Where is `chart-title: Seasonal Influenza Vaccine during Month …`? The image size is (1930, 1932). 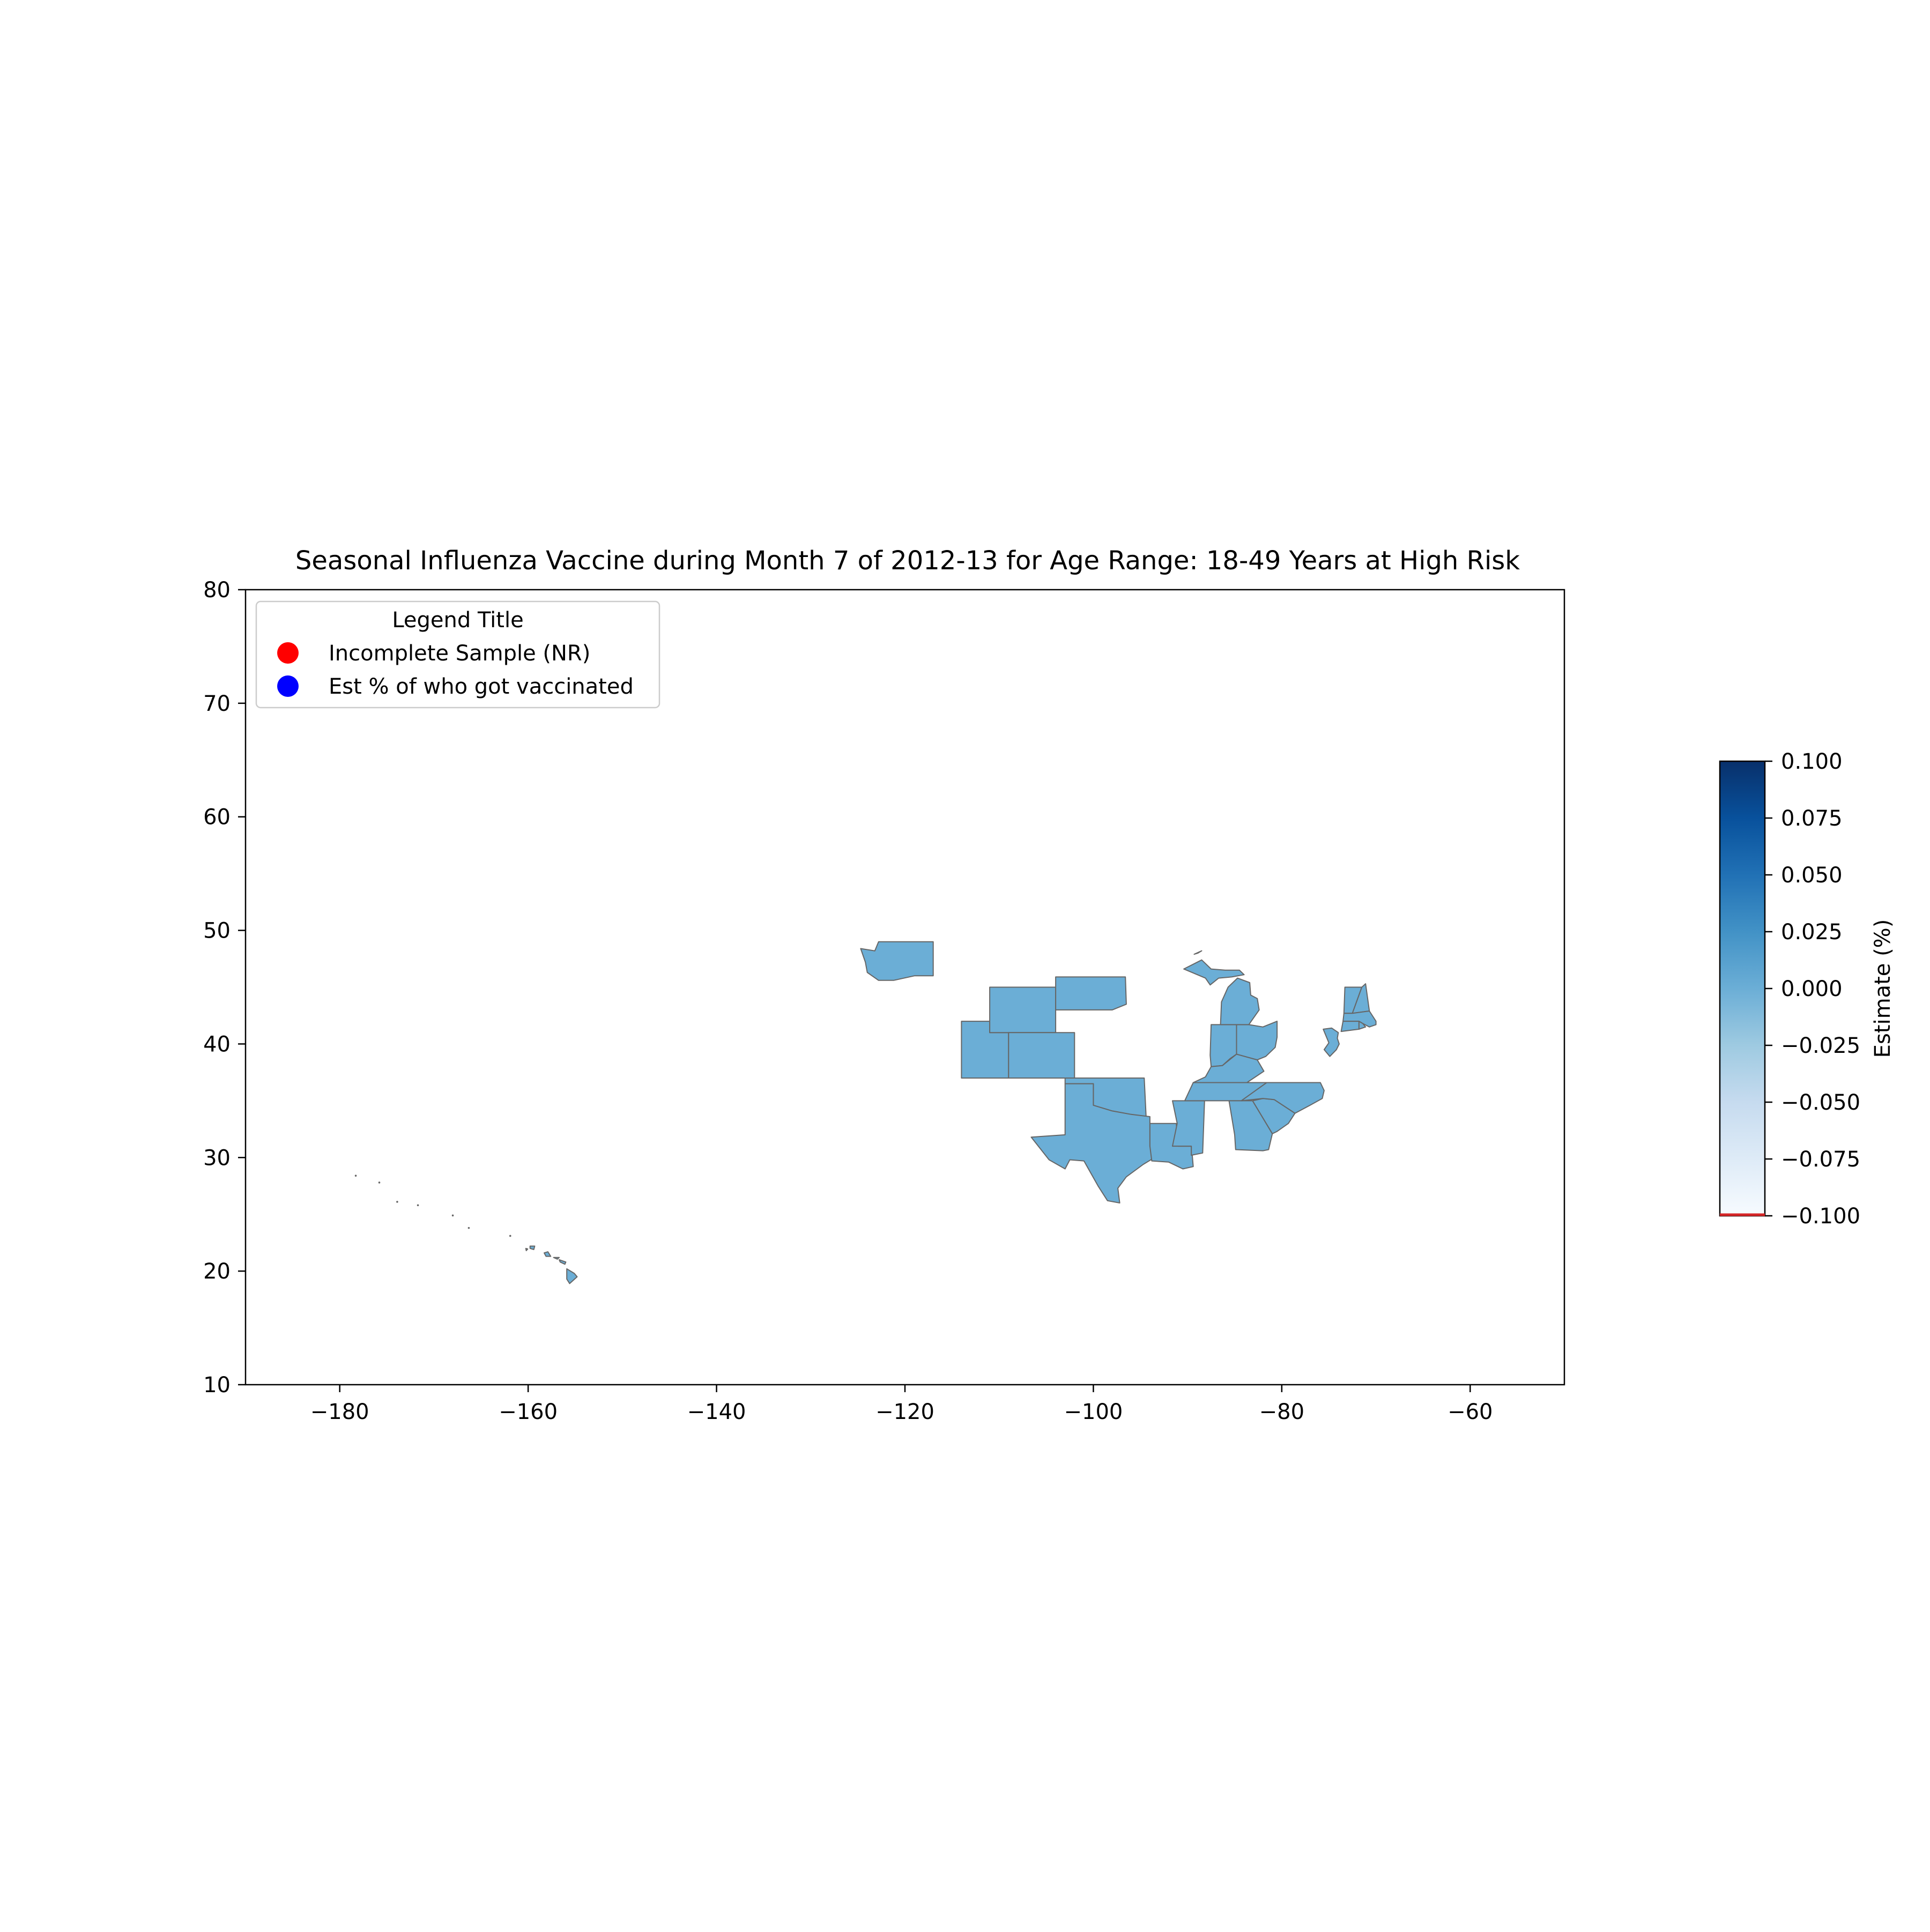
chart-title: Seasonal Influenza Vaccine during Month … is located at coordinates (907, 561).